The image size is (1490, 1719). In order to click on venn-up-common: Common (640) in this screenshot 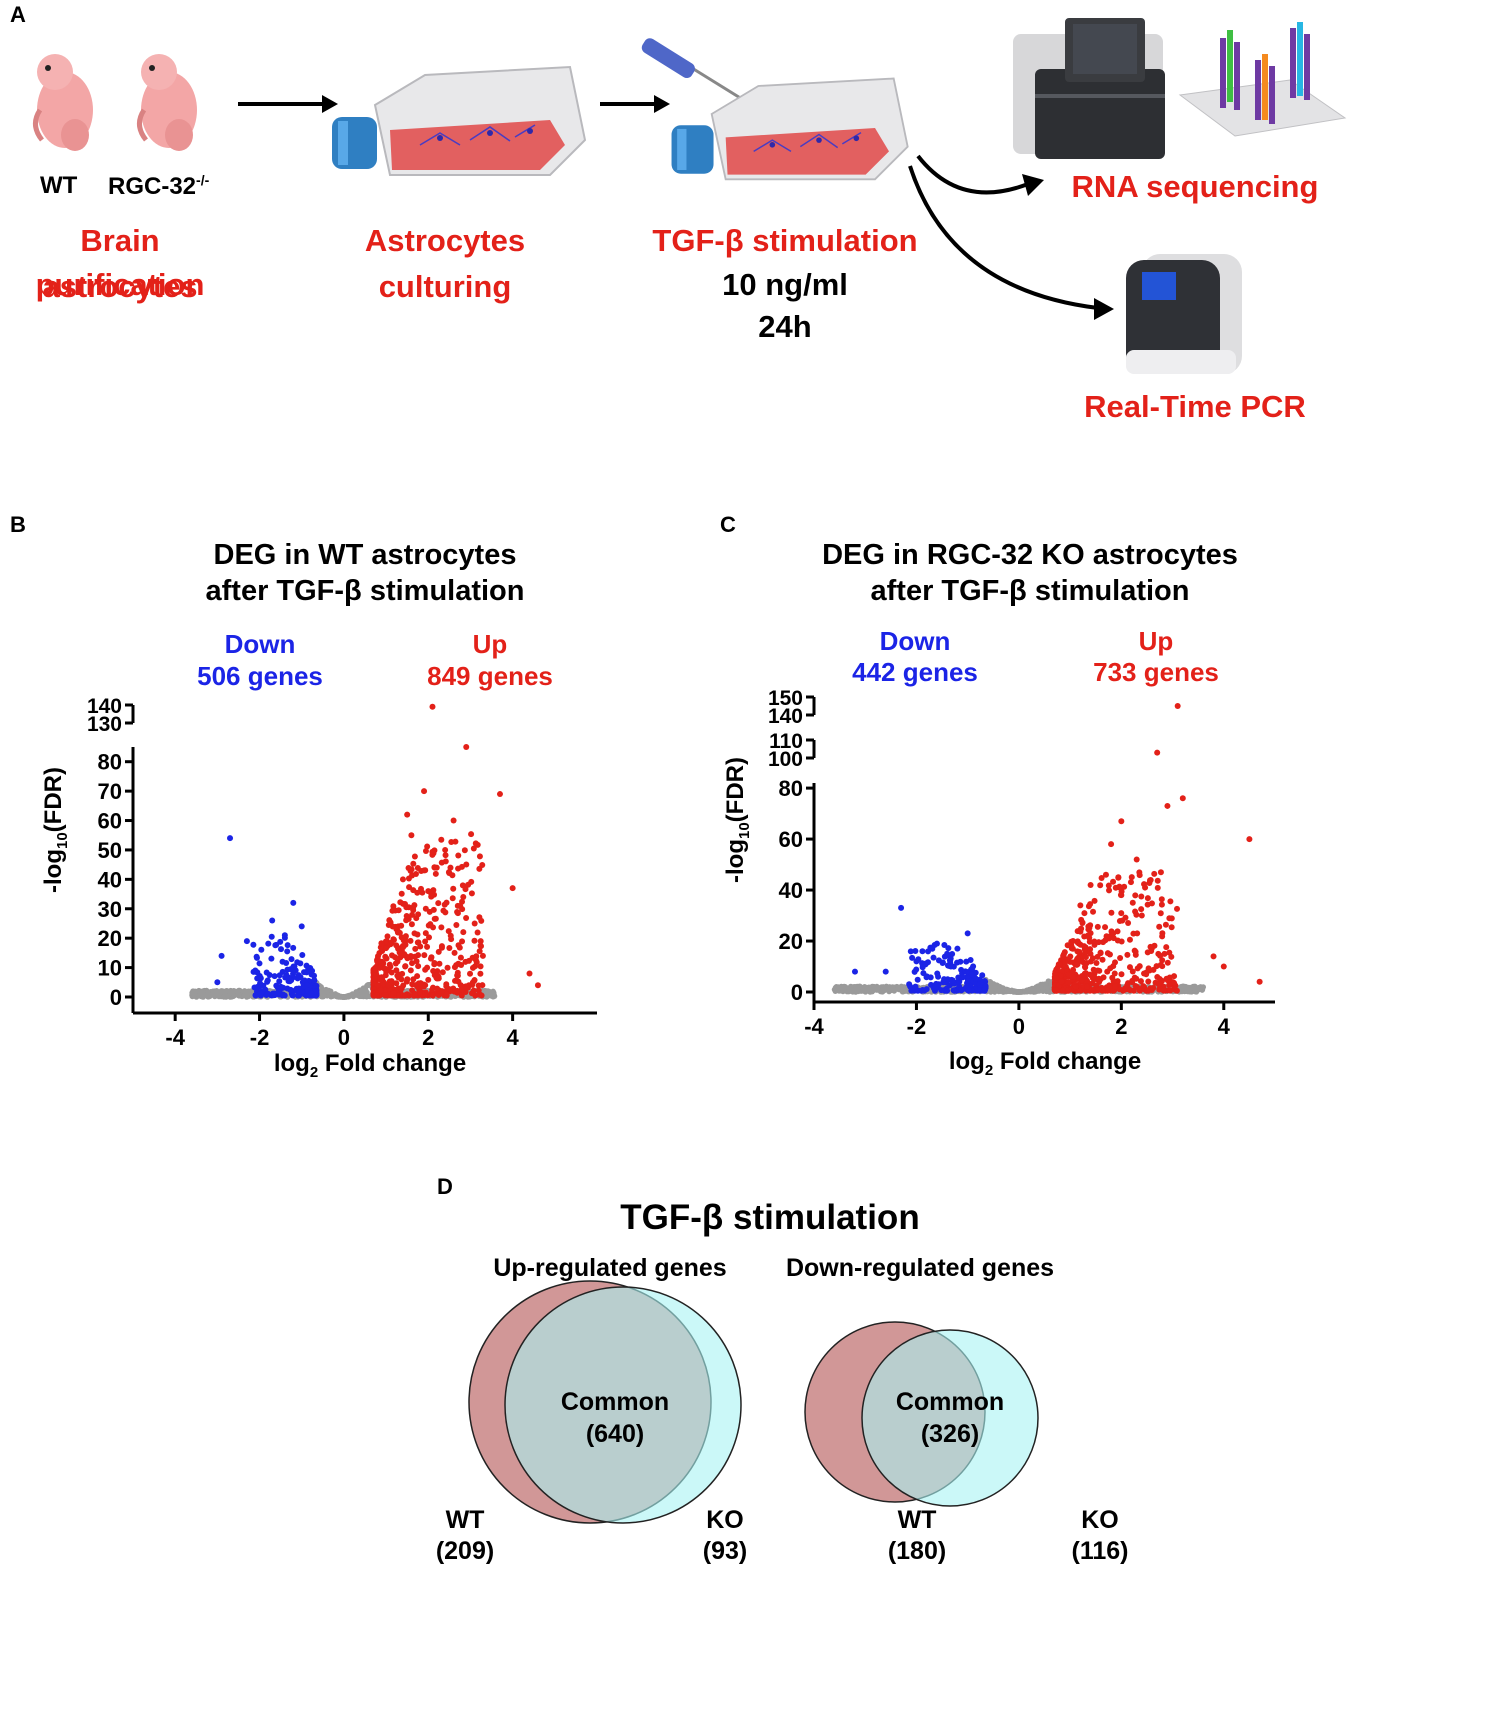, I will do `click(615, 1418)`.